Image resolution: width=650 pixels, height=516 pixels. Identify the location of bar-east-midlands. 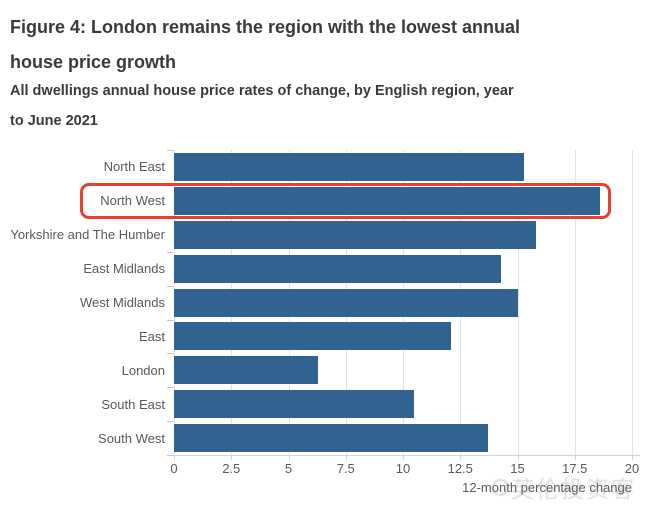
(338, 268).